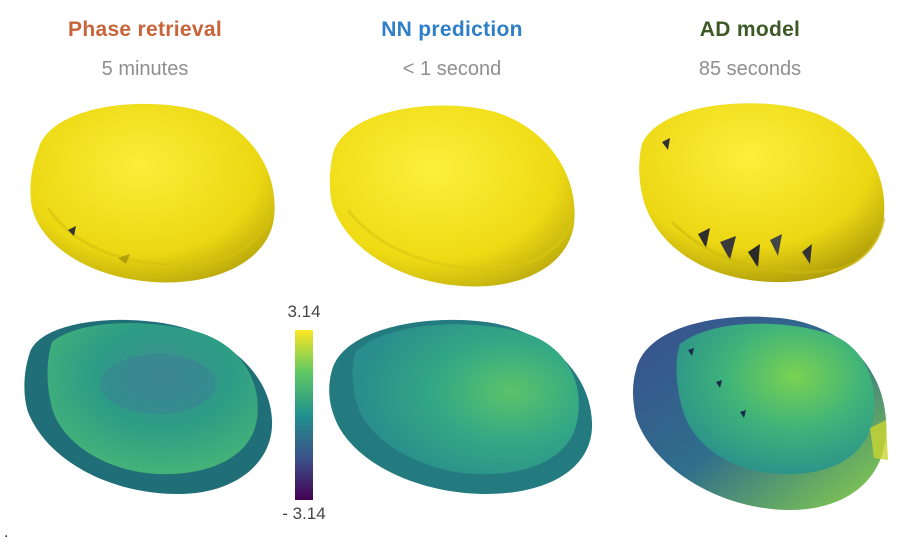  I want to click on time-nn-prediction: < 1 second, so click(452, 69).